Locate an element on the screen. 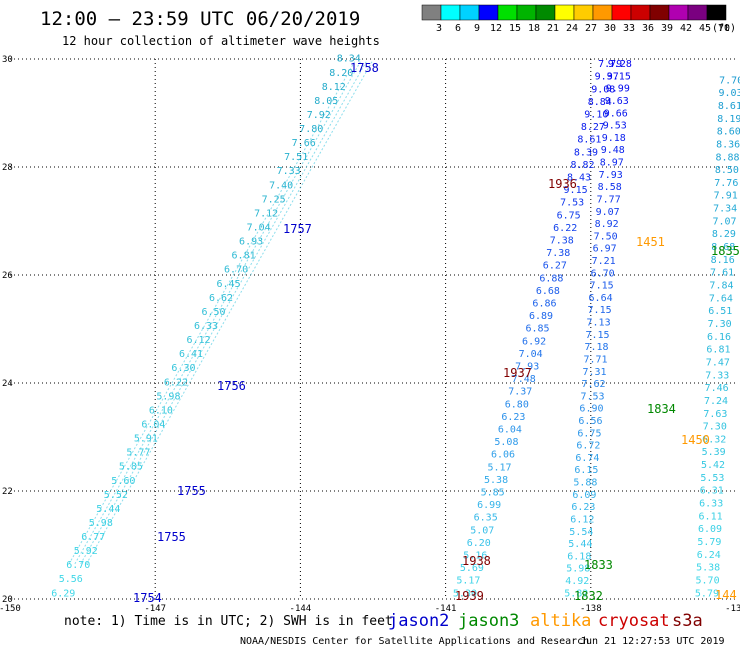 This screenshot has height=650, width=740. wave-height-value: 8.27 is located at coordinates (593, 127).